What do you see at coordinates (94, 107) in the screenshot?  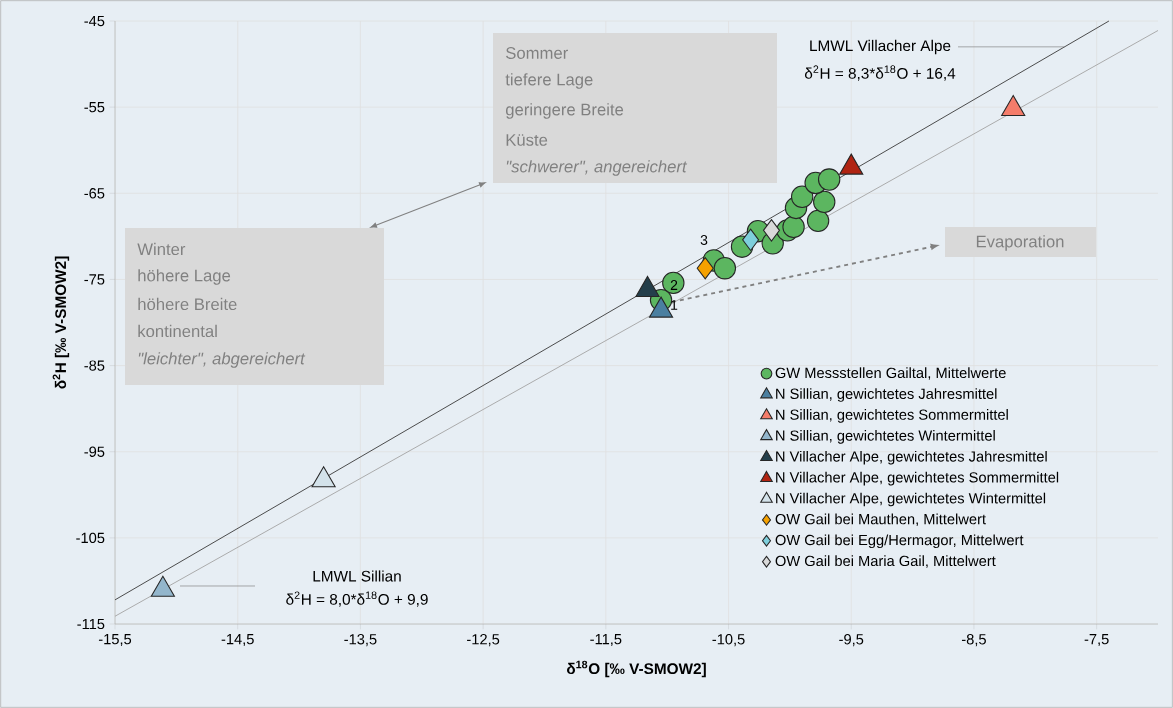 I see `y-tick-label: -55` at bounding box center [94, 107].